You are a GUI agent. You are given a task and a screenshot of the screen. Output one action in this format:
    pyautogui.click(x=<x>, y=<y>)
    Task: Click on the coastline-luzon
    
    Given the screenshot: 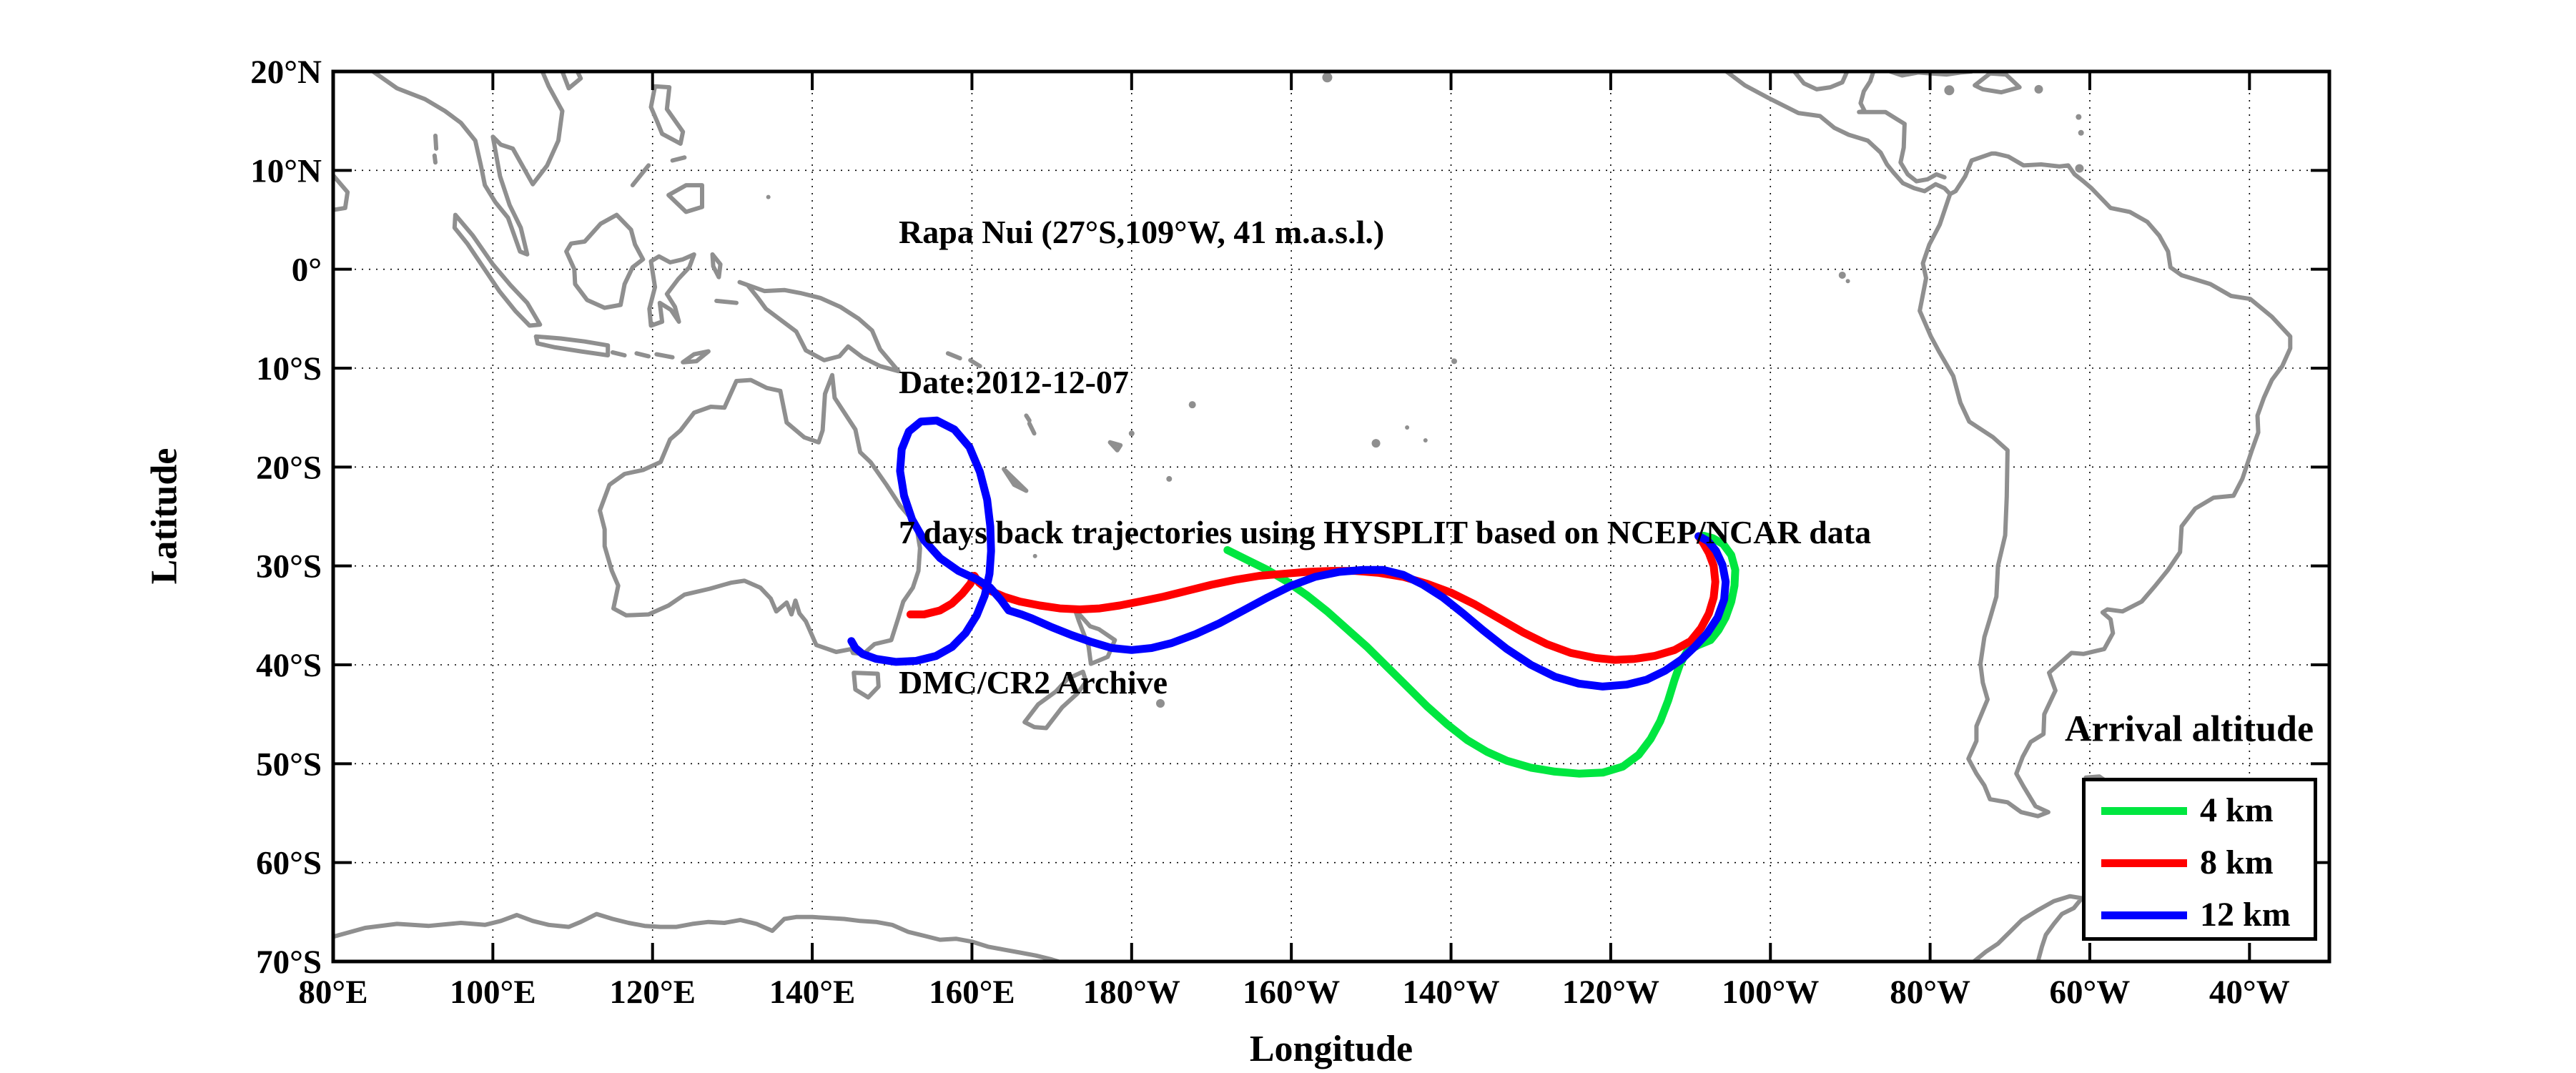 What is the action you would take?
    pyautogui.click(x=667, y=115)
    